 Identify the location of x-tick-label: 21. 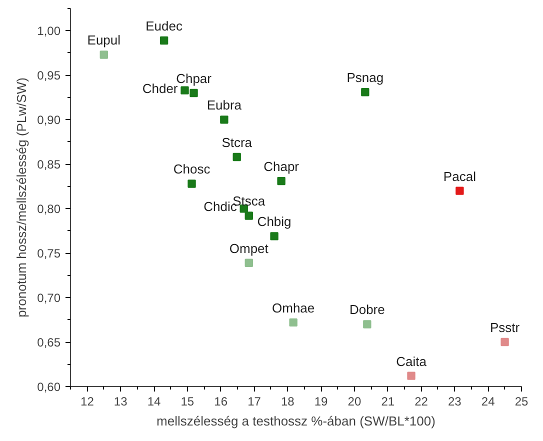
(388, 401).